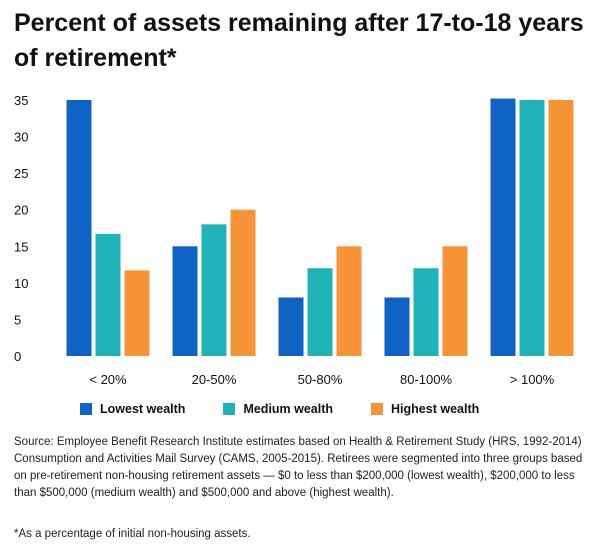 This screenshot has height=550, width=600. What do you see at coordinates (435, 409) in the screenshot?
I see `legend-label-highest: Highest wealth` at bounding box center [435, 409].